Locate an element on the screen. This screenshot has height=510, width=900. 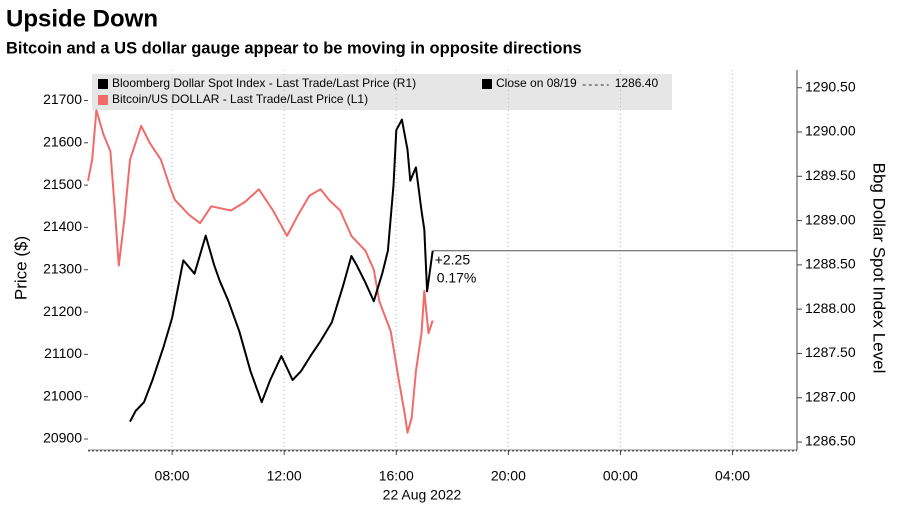
x-tick-label: 16:00 is located at coordinates (396, 476).